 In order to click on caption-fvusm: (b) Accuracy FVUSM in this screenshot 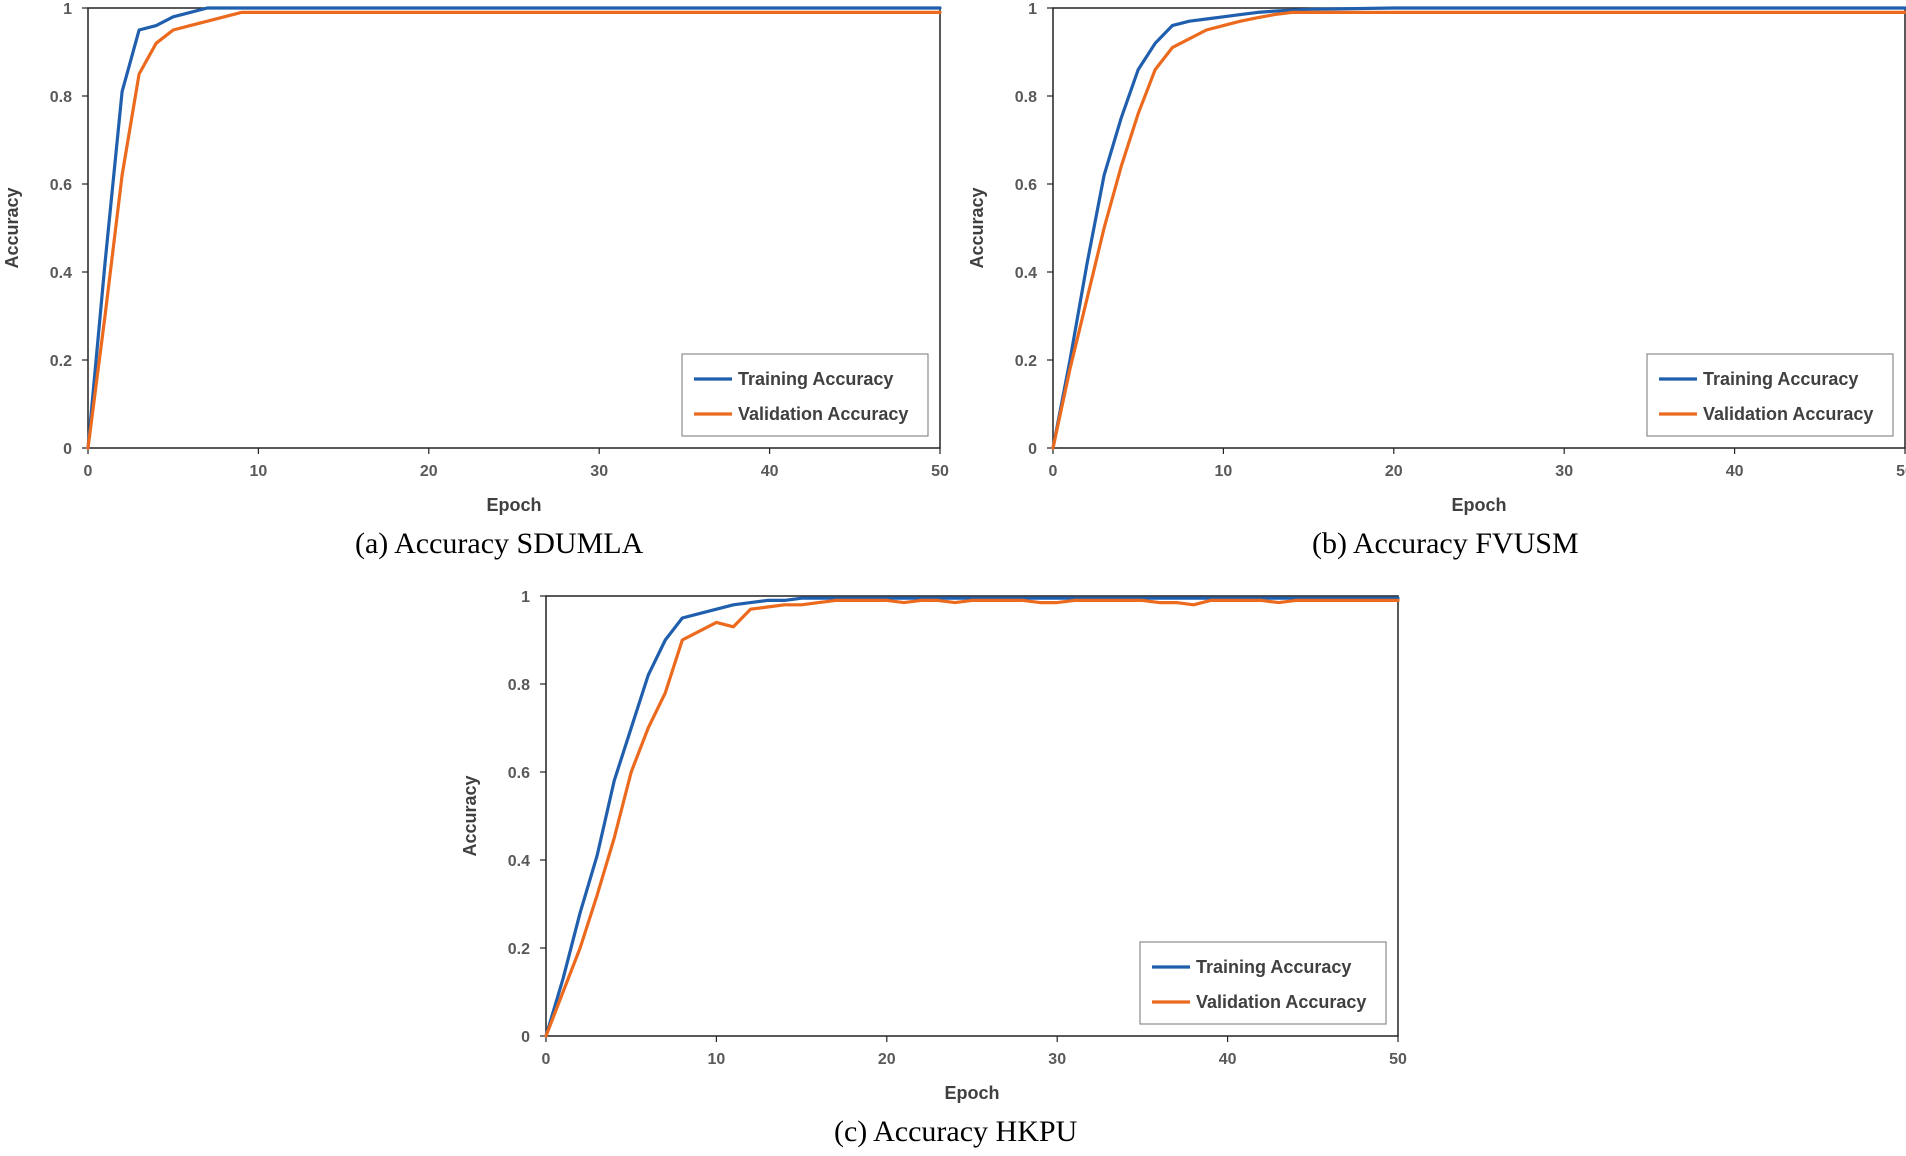, I will do `click(1445, 543)`.